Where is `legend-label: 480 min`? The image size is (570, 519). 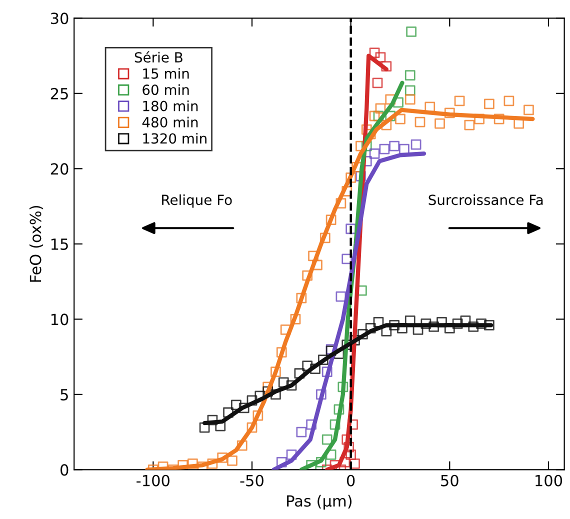 legend-label: 480 min is located at coordinates (170, 122).